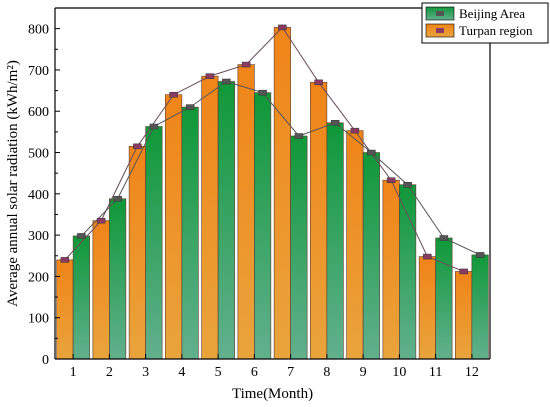 This screenshot has height=407, width=550. What do you see at coordinates (45, 360) in the screenshot?
I see `y-tick-label-0: 0` at bounding box center [45, 360].